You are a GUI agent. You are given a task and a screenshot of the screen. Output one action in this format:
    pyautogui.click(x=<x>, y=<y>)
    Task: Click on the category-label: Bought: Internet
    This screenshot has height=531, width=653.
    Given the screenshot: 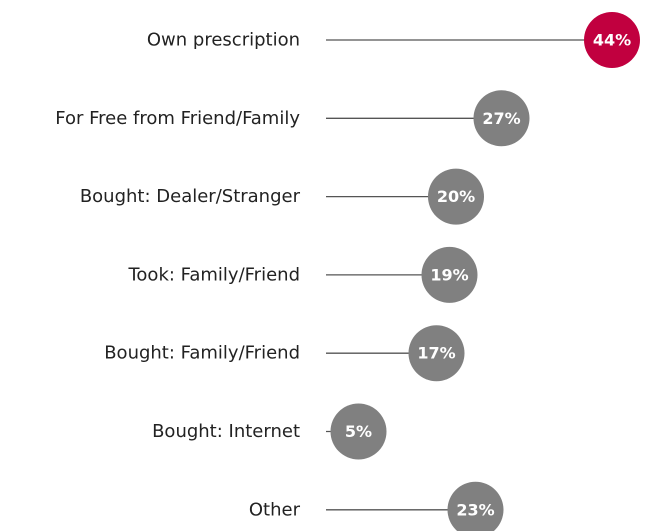 What is the action you would take?
    pyautogui.click(x=226, y=431)
    